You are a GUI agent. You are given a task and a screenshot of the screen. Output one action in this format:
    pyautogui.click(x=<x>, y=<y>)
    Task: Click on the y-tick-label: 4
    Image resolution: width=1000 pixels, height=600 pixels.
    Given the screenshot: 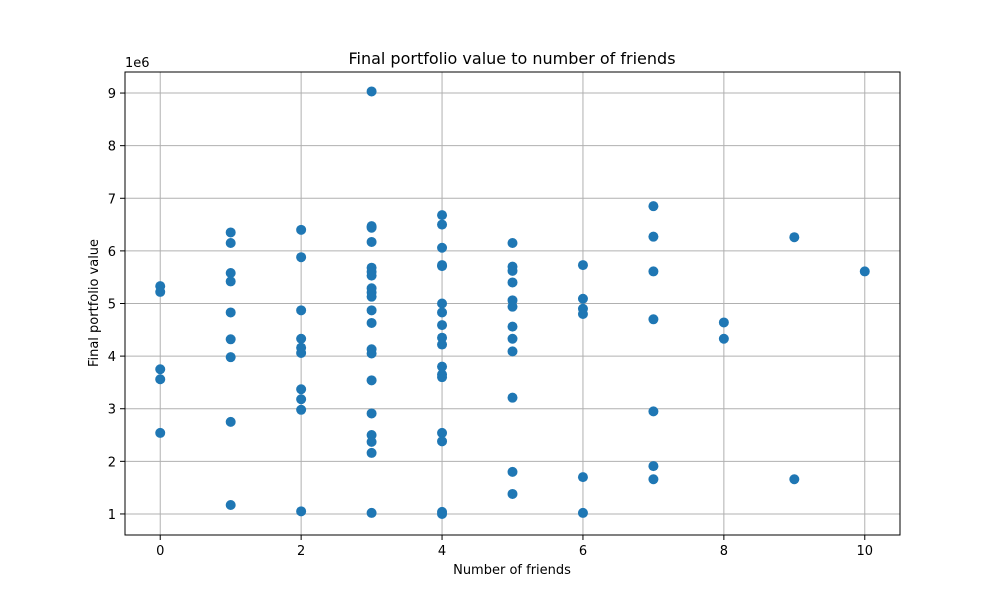 What is the action you would take?
    pyautogui.click(x=112, y=357)
    